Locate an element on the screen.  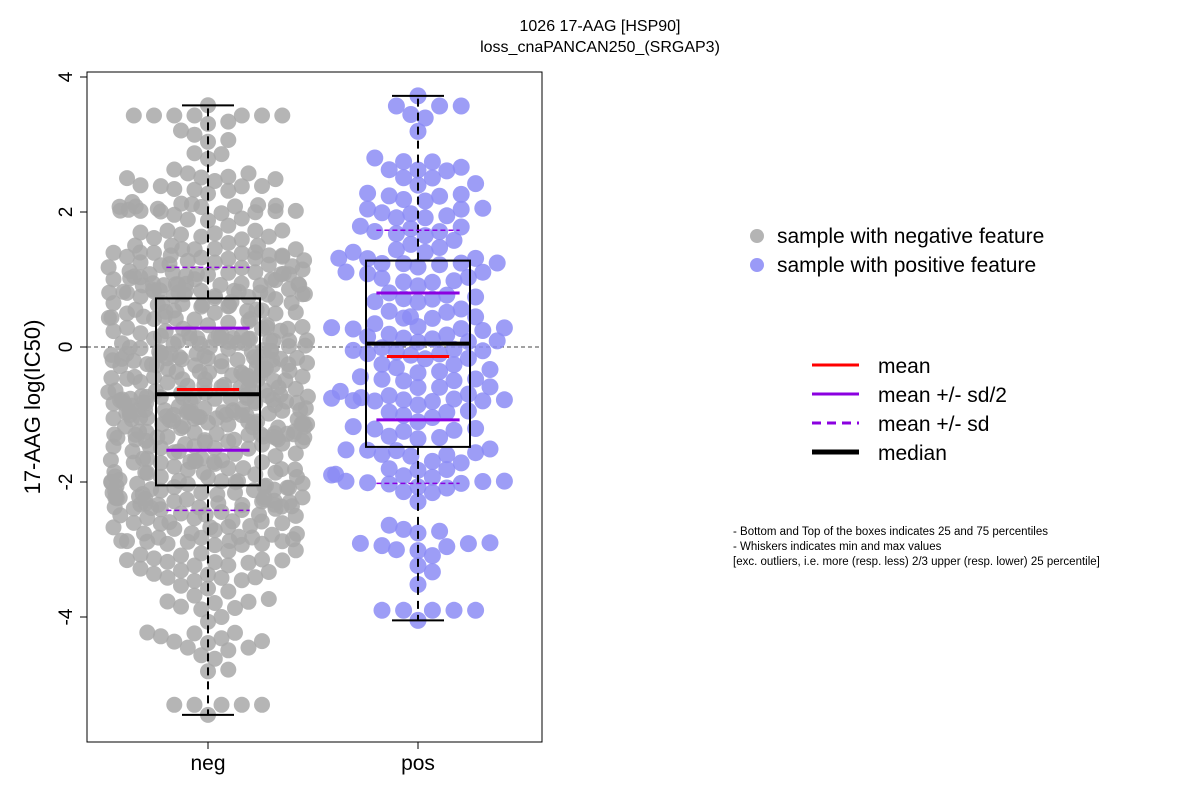
x-tick-label: pos is located at coordinates (418, 763).